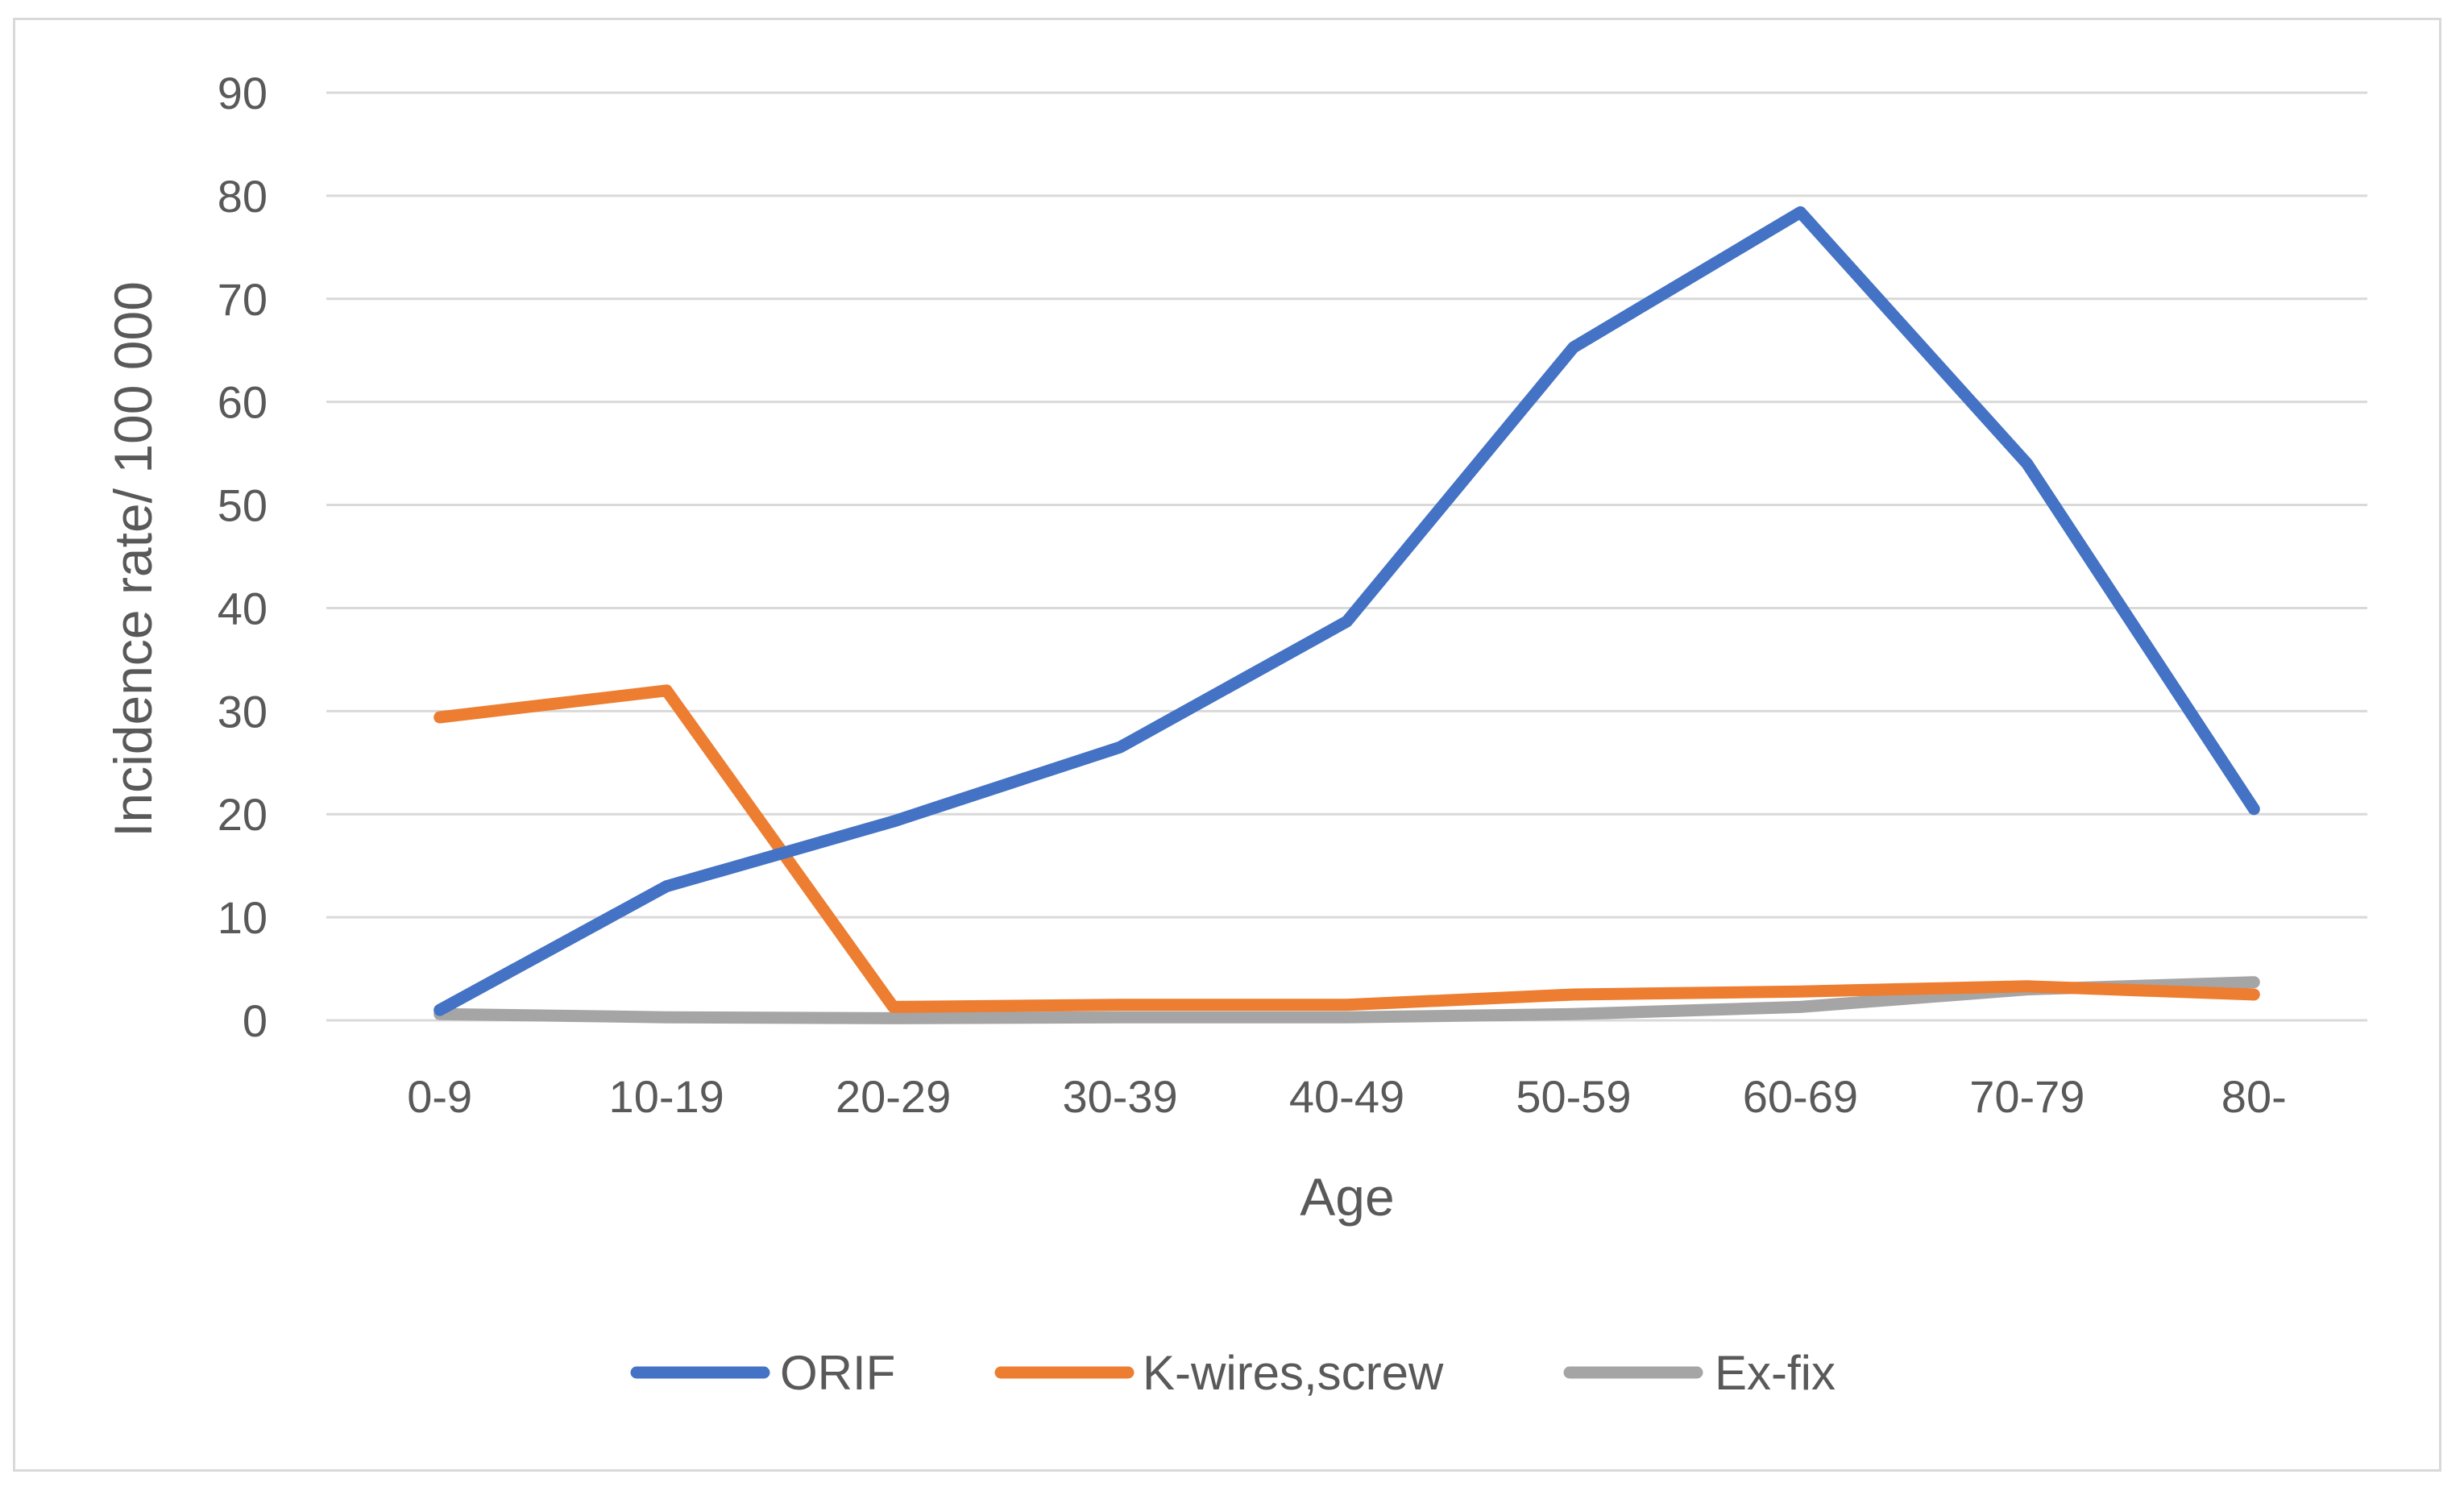  I want to click on x-tick-label: 20-29, so click(894, 1096).